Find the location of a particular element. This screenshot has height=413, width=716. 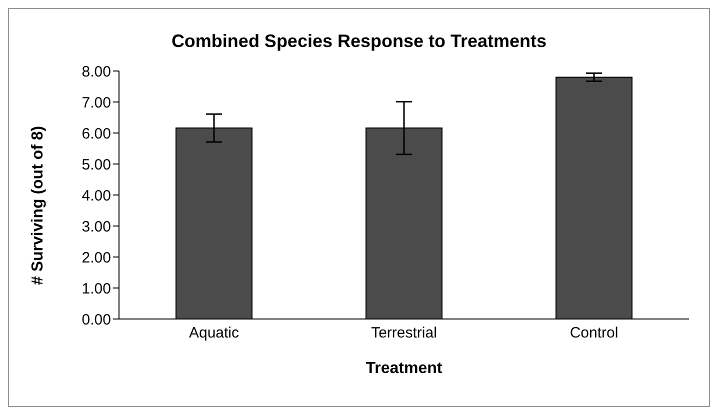

y-tick-label: 3.00 is located at coordinates (96, 227).